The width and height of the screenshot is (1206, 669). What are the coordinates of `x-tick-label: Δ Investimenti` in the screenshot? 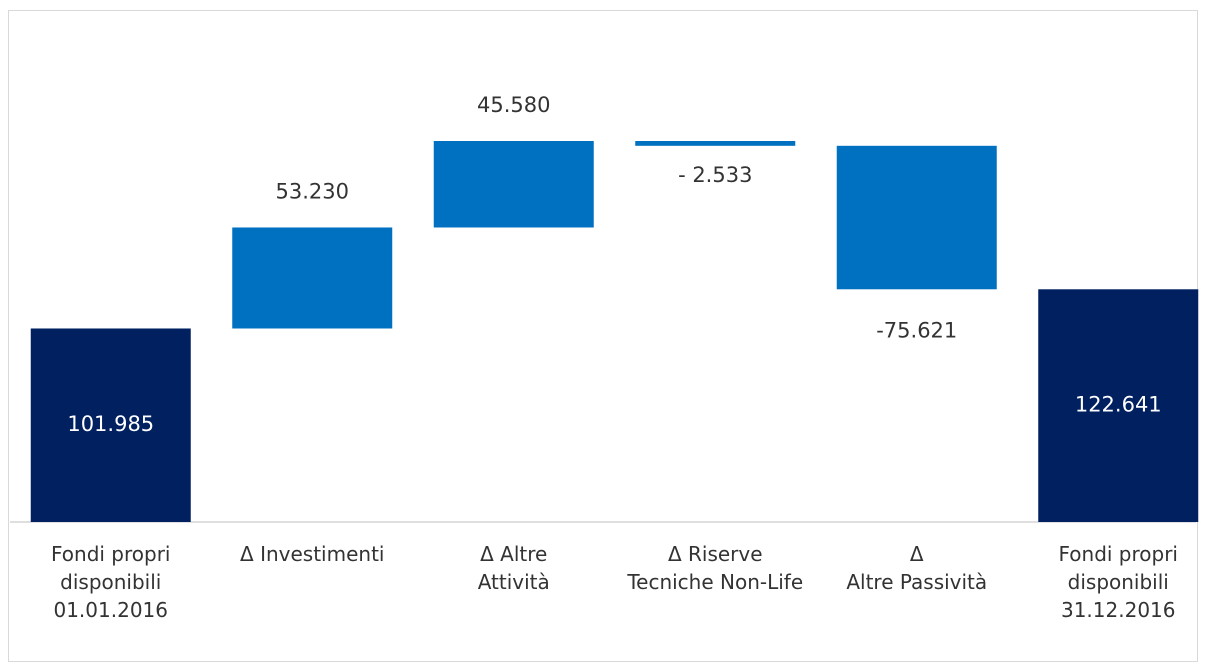 It's located at (312, 554).